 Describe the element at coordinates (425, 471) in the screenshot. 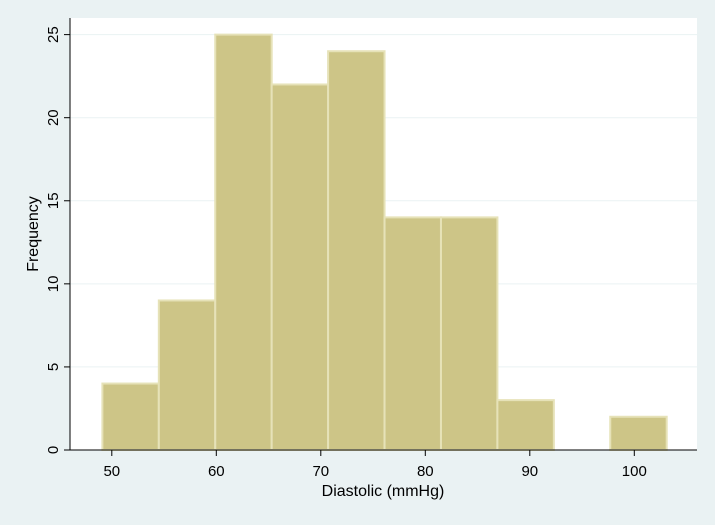

I see `x-tick-label: 80` at that location.